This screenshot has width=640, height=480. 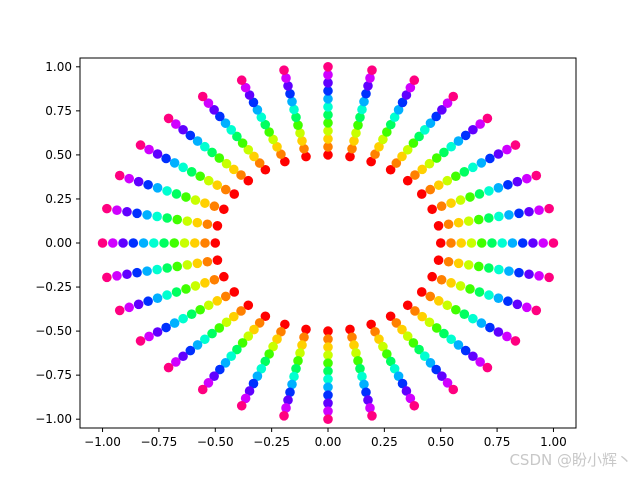 What do you see at coordinates (58, 243) in the screenshot?
I see `y-tick-label: 0.00` at bounding box center [58, 243].